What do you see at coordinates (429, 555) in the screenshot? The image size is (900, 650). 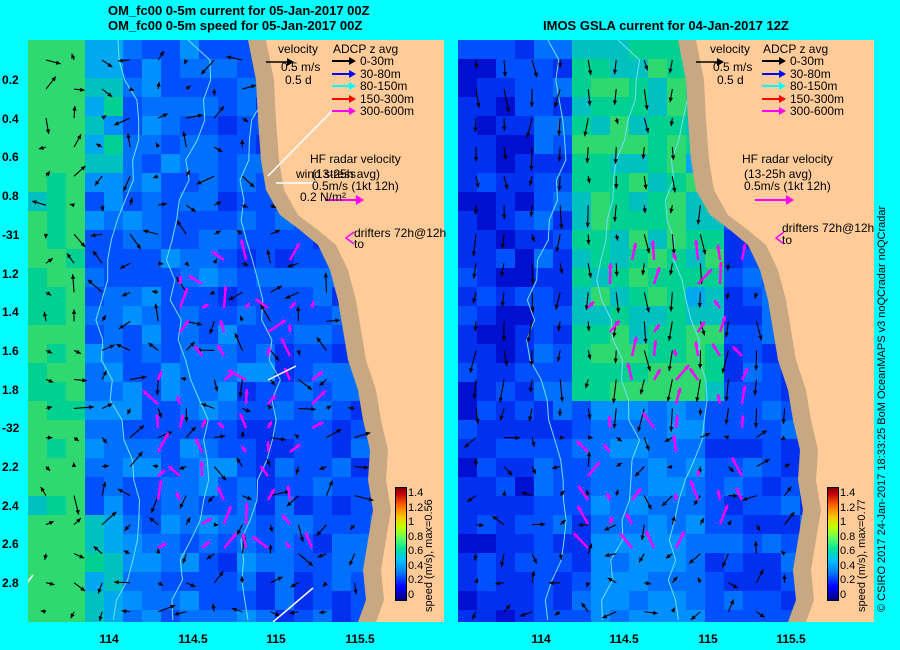 I see `left-colorbar-label: speed (m/s), max=0.56` at bounding box center [429, 555].